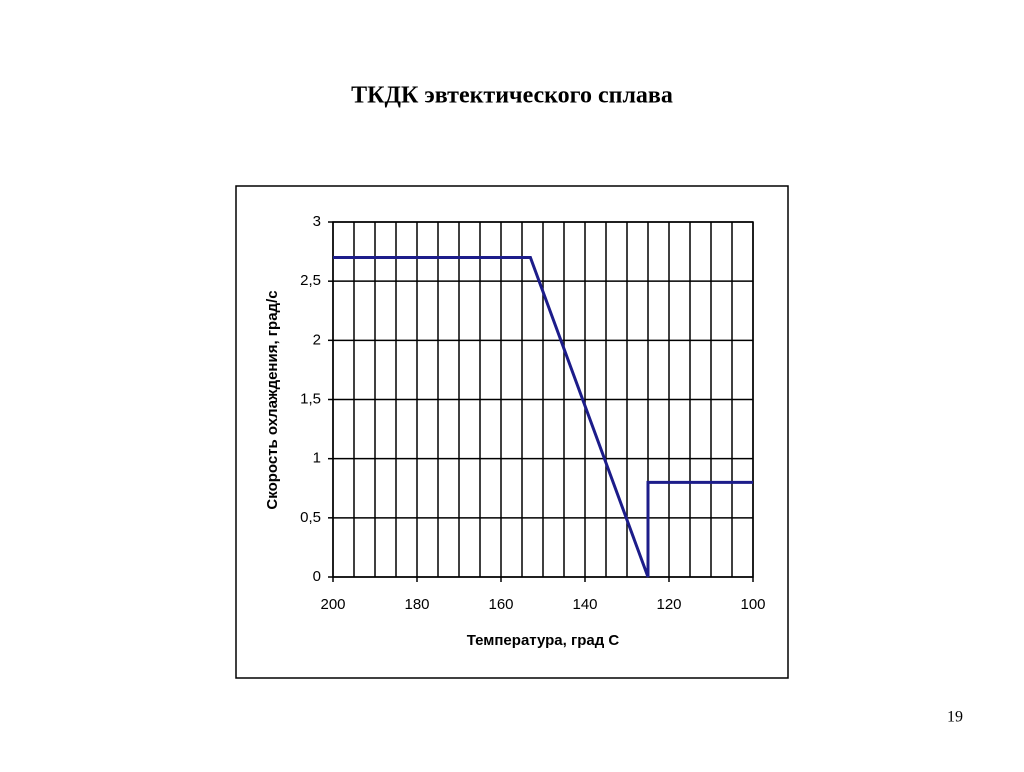 The width and height of the screenshot is (1024, 772). Describe the element at coordinates (317, 576) in the screenshot. I see `y-tick-label: 0` at that location.